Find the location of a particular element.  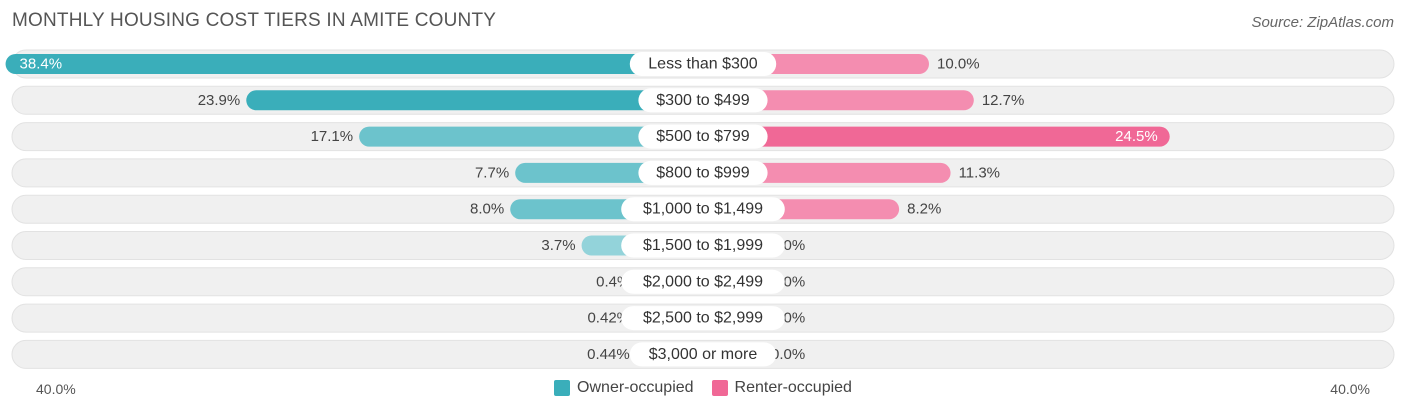

category-label: $800 to $999 is located at coordinates (703, 172).